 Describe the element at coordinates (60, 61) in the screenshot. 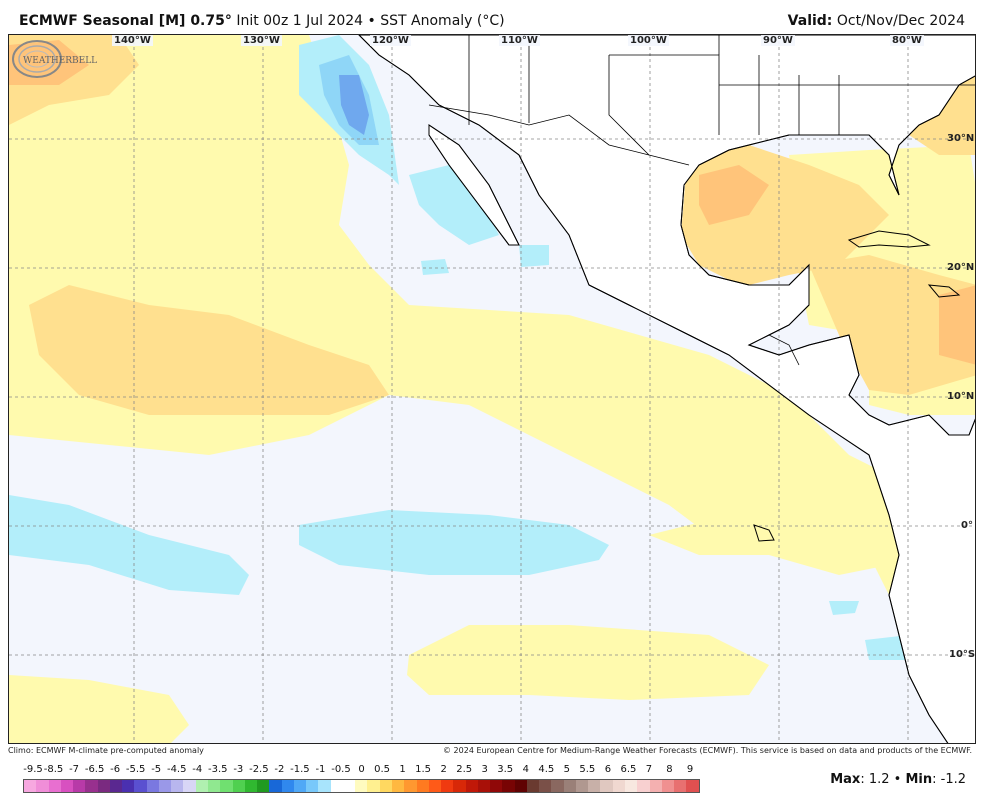

I see `logo-text: WEATHERBELL` at that location.